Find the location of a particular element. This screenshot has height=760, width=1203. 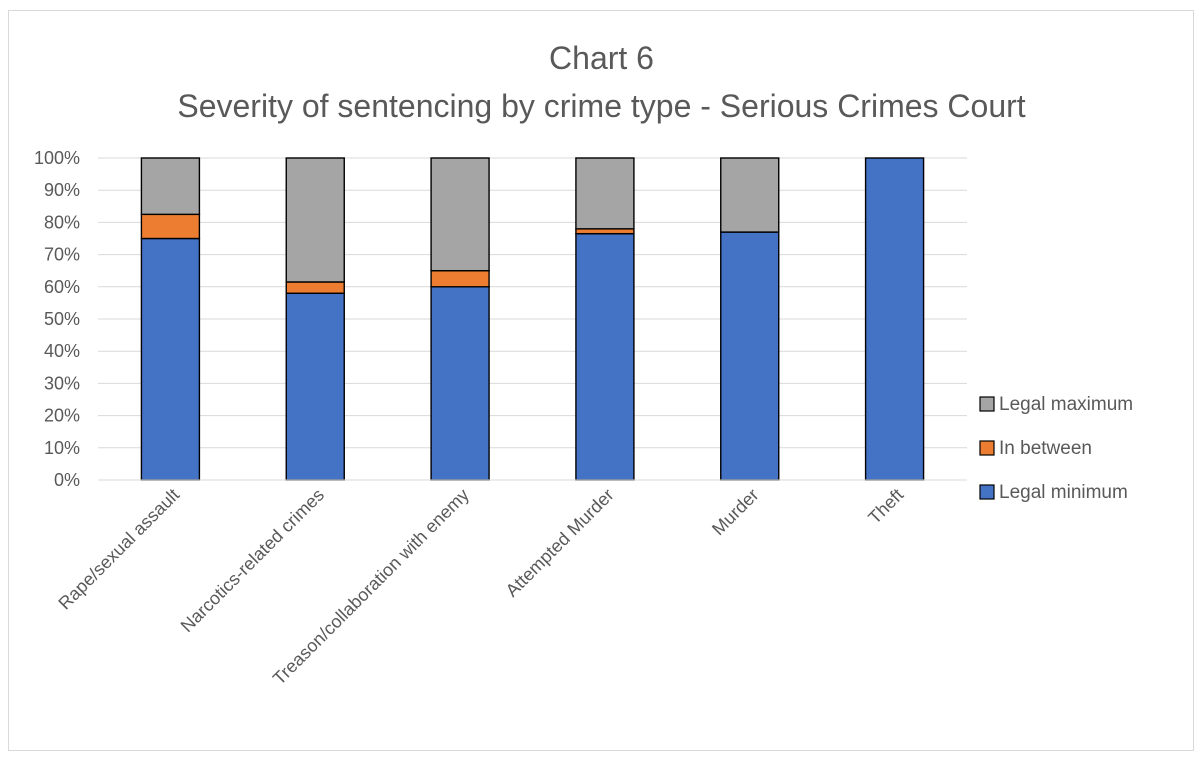

y-tick-label: 30% is located at coordinates (62, 383).